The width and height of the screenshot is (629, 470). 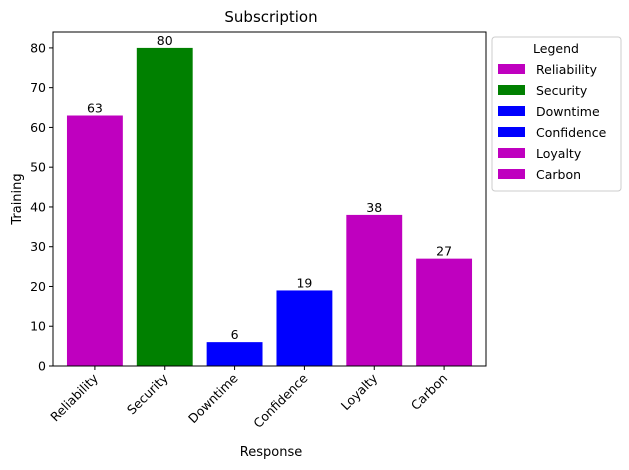 I want to click on y-tick-label: 30, so click(x=38, y=246).